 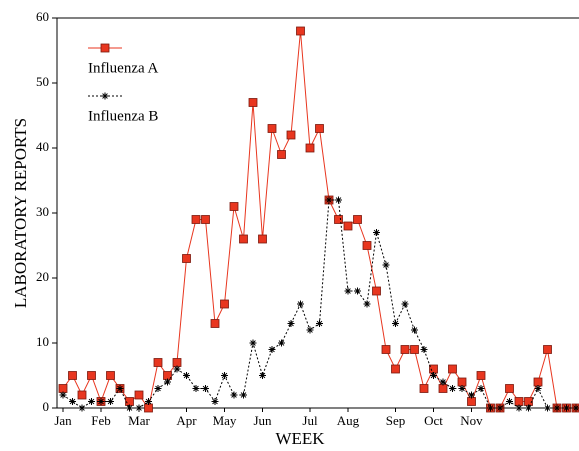 What do you see at coordinates (42, 81) in the screenshot?
I see `y-tick-label: 50` at bounding box center [42, 81].